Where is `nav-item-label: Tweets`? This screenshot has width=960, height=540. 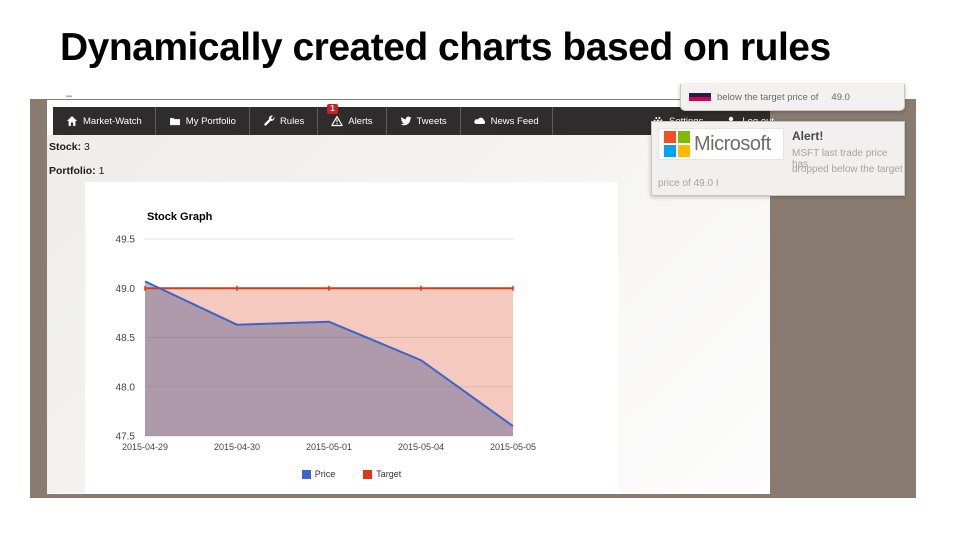
nav-item-label: Tweets is located at coordinates (431, 121).